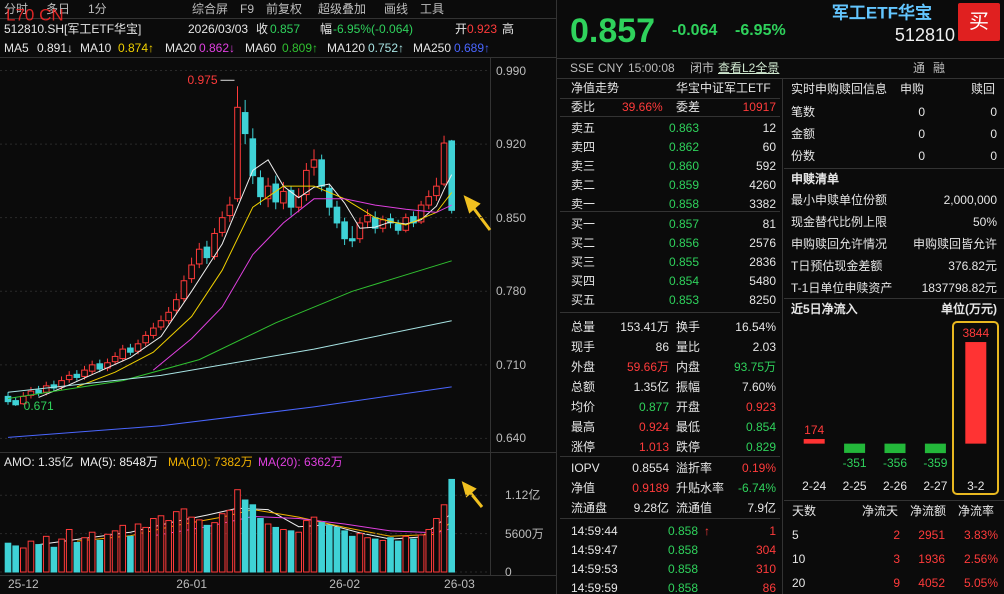  Describe the element at coordinates (764, 347) in the screenshot. I see `stat-value: 2.03` at that location.